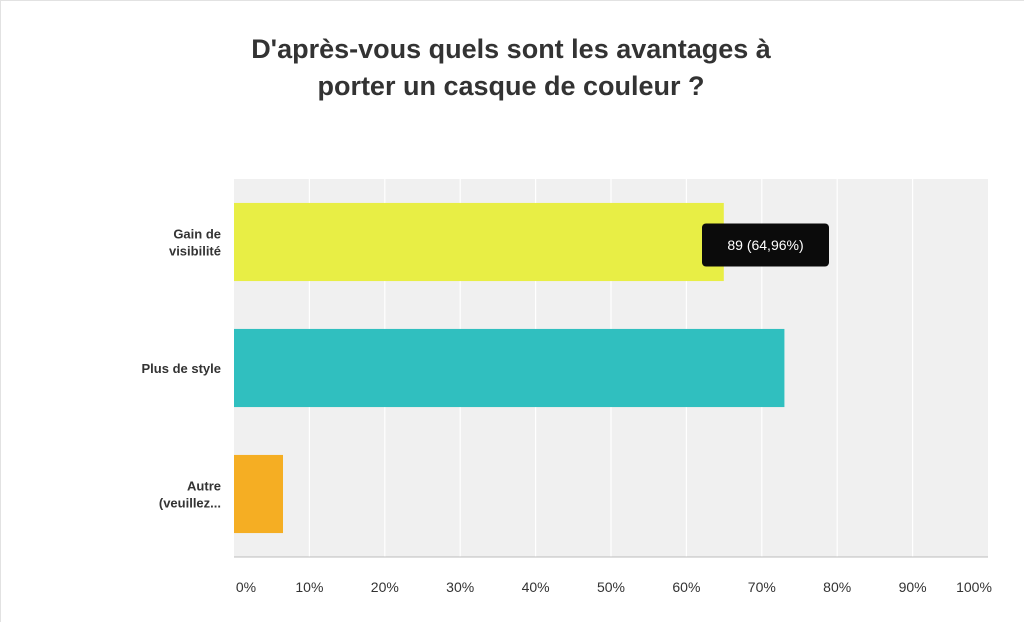 This screenshot has width=1024, height=623. I want to click on x-tick-label: 30%, so click(460, 587).